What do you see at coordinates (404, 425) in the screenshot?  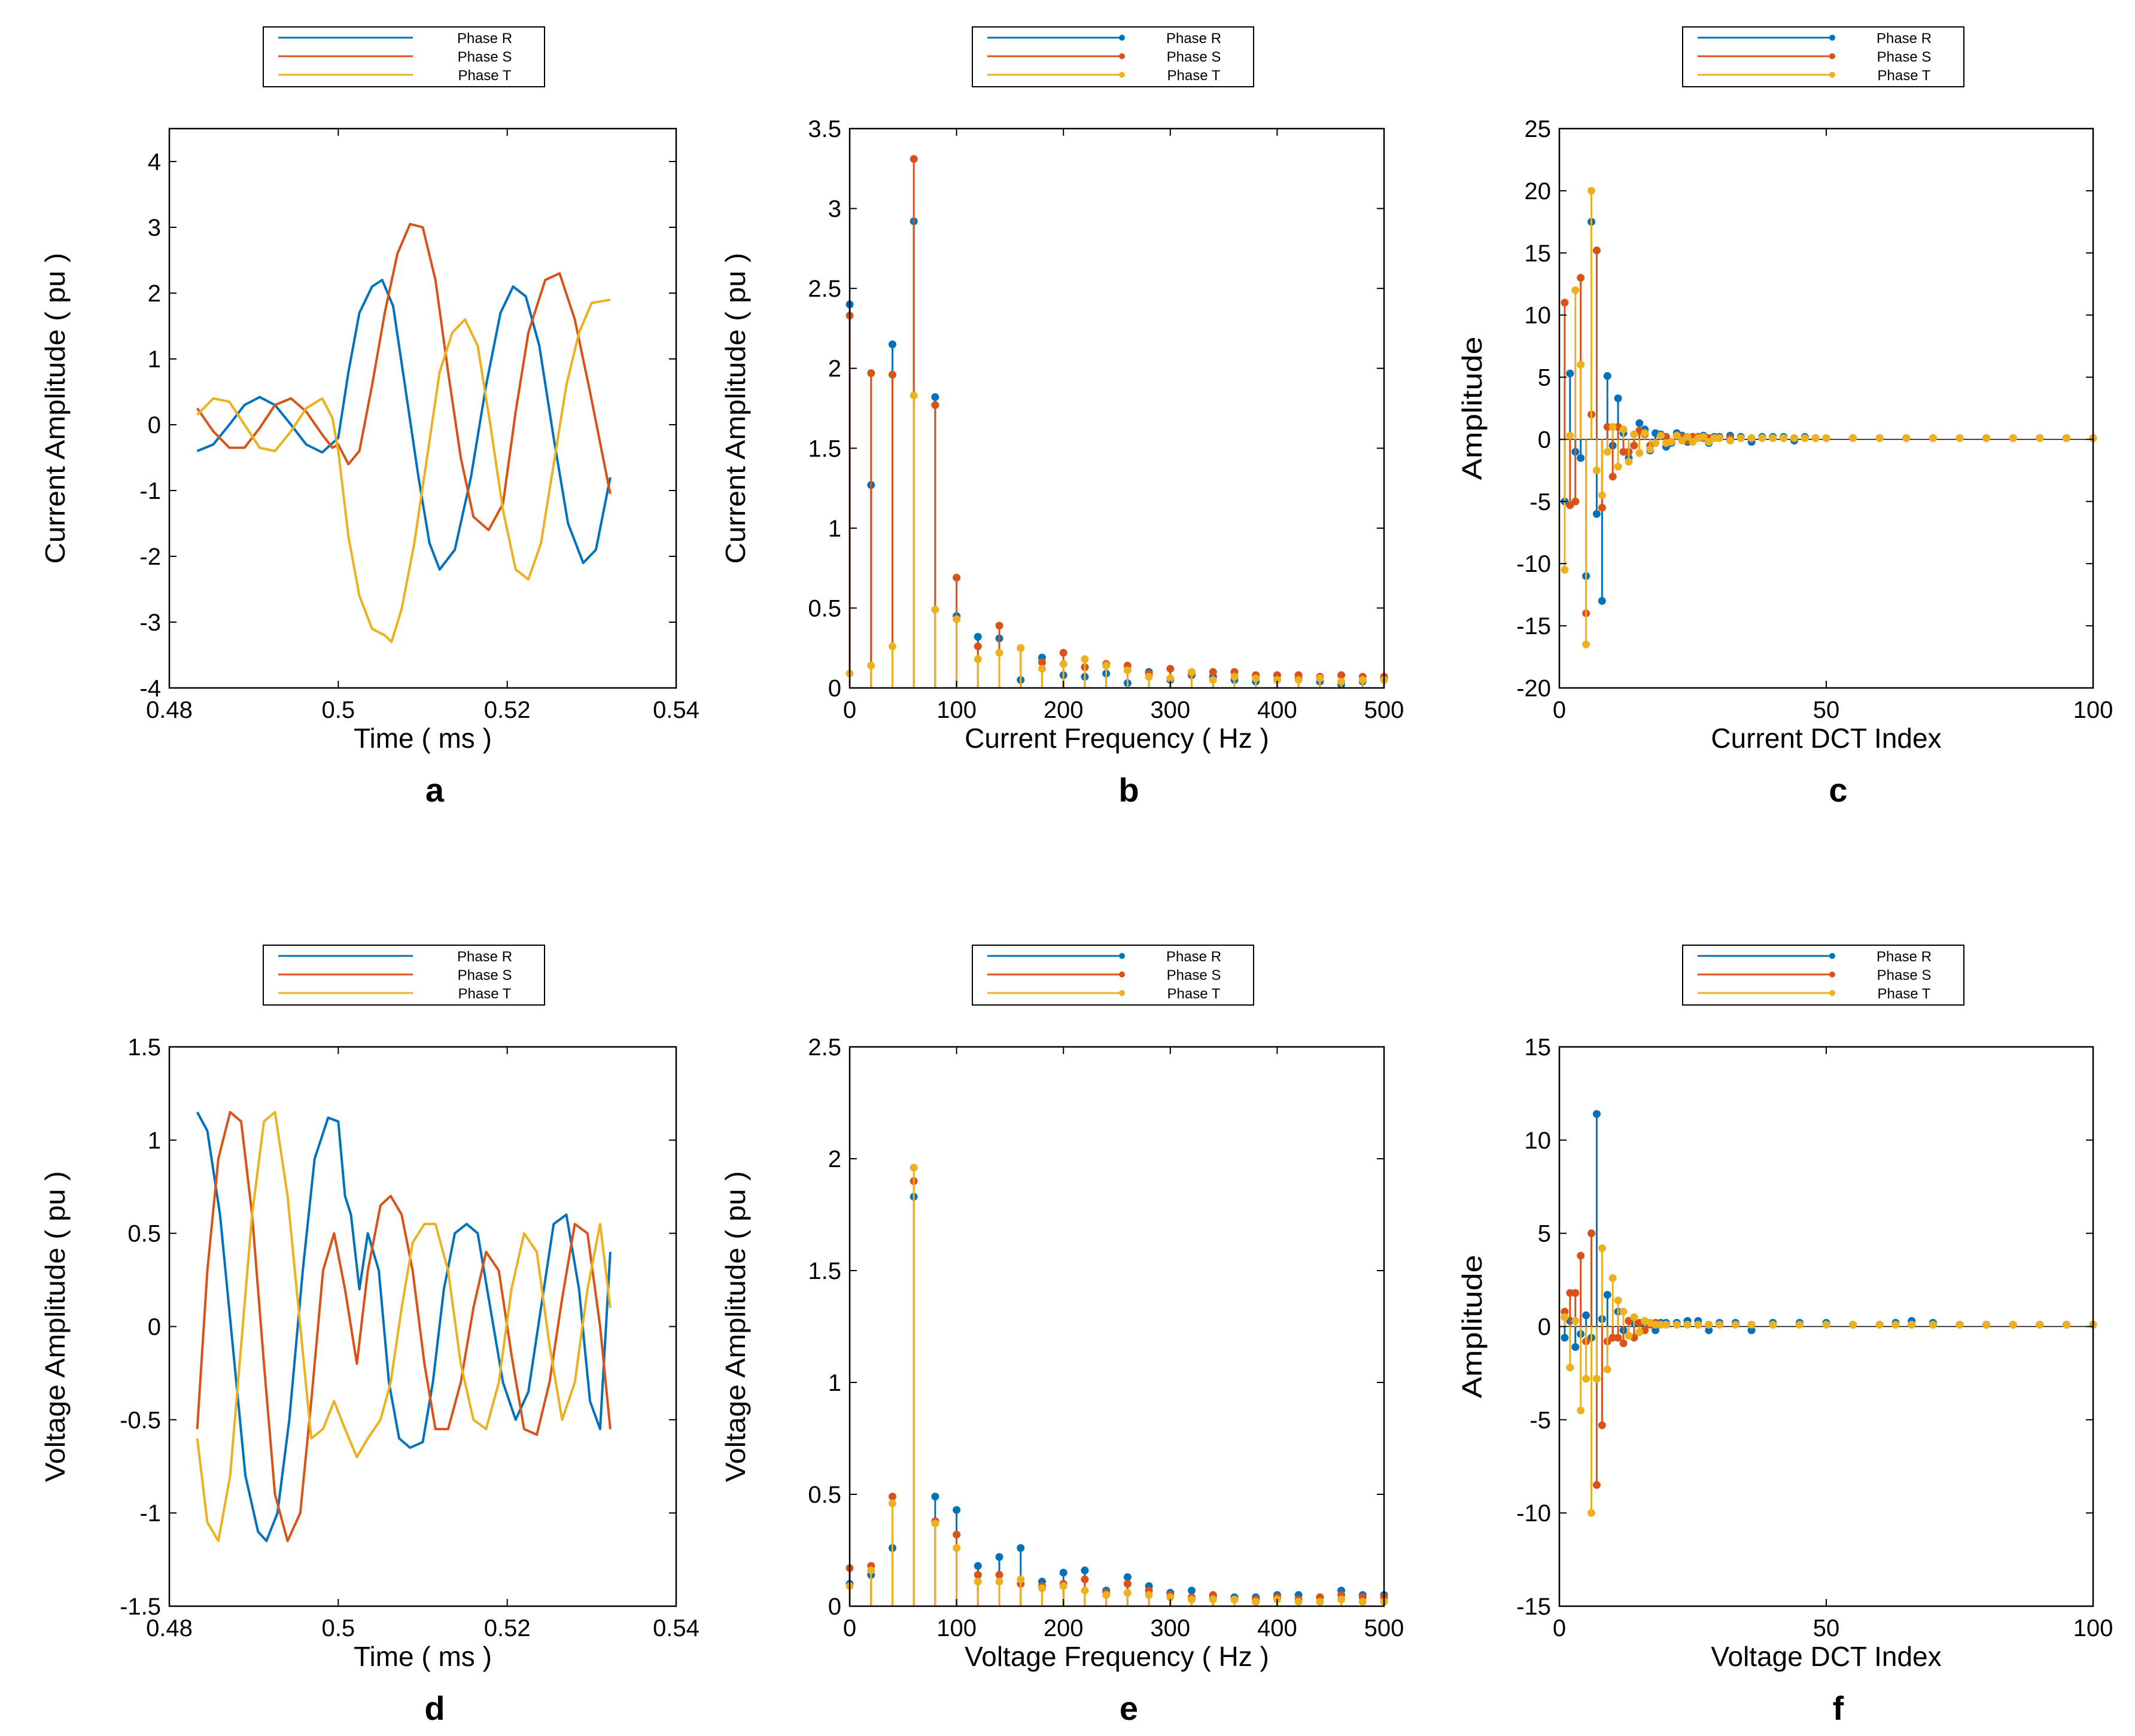 I see `series-line-phase-r` at bounding box center [404, 425].